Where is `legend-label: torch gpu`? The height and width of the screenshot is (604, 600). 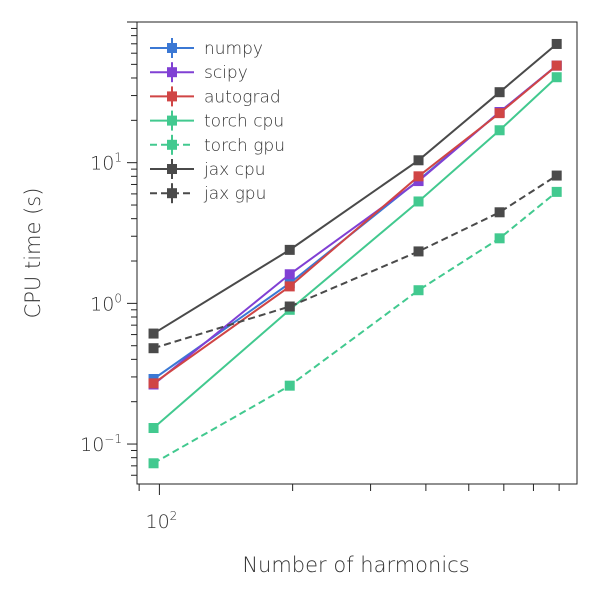 legend-label: torch gpu is located at coordinates (244, 146).